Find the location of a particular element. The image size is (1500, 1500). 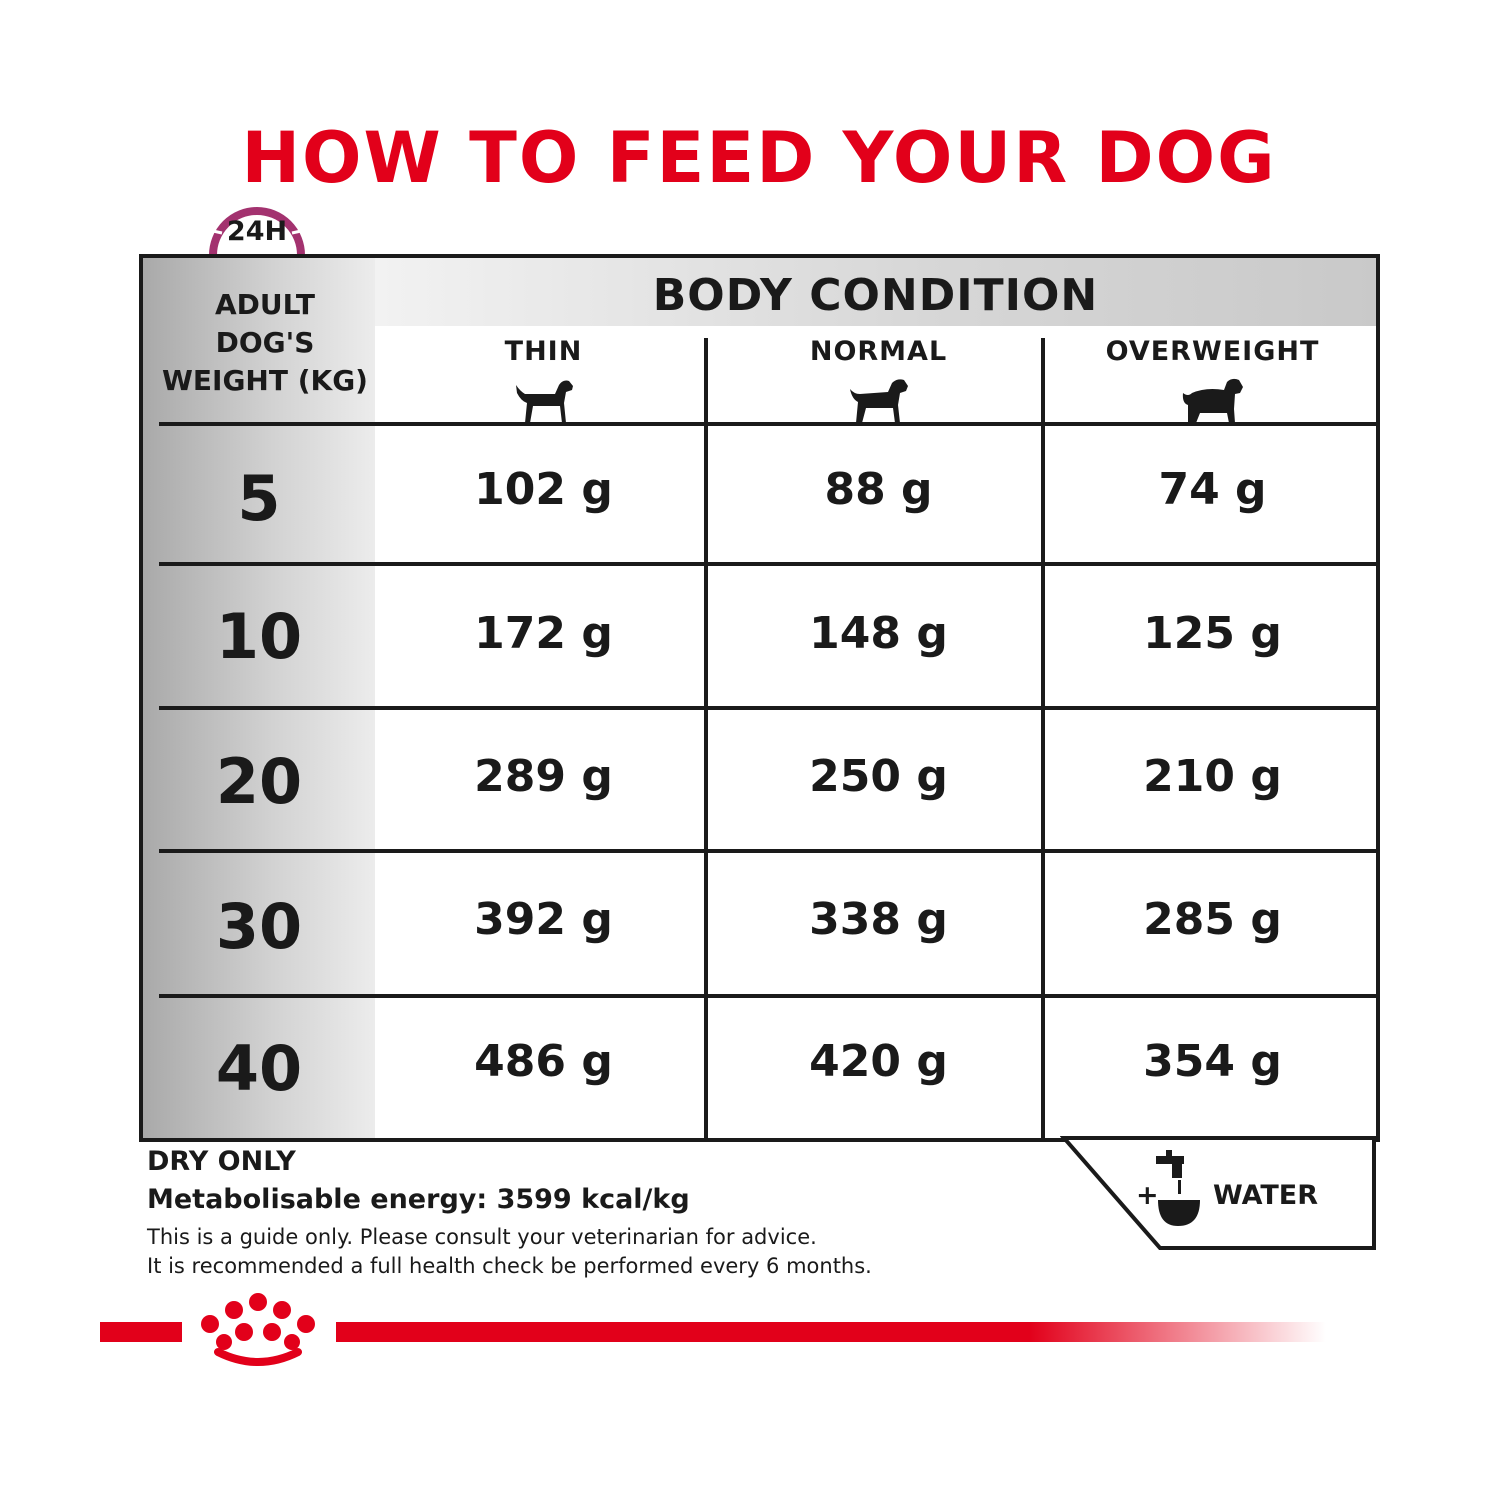

column-header-normal: NORMAL is located at coordinates (878, 381).